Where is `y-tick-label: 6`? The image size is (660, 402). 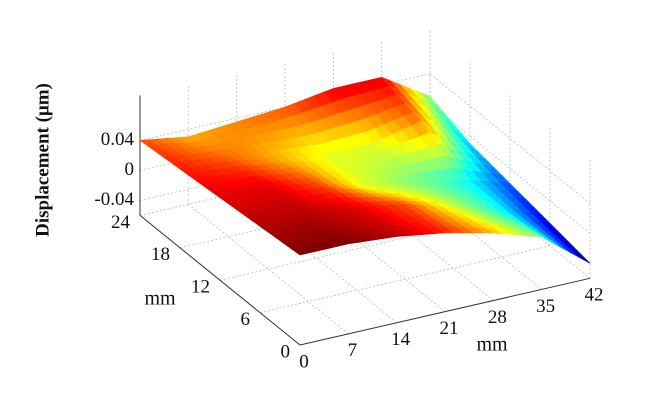
y-tick-label: 6 is located at coordinates (246, 319).